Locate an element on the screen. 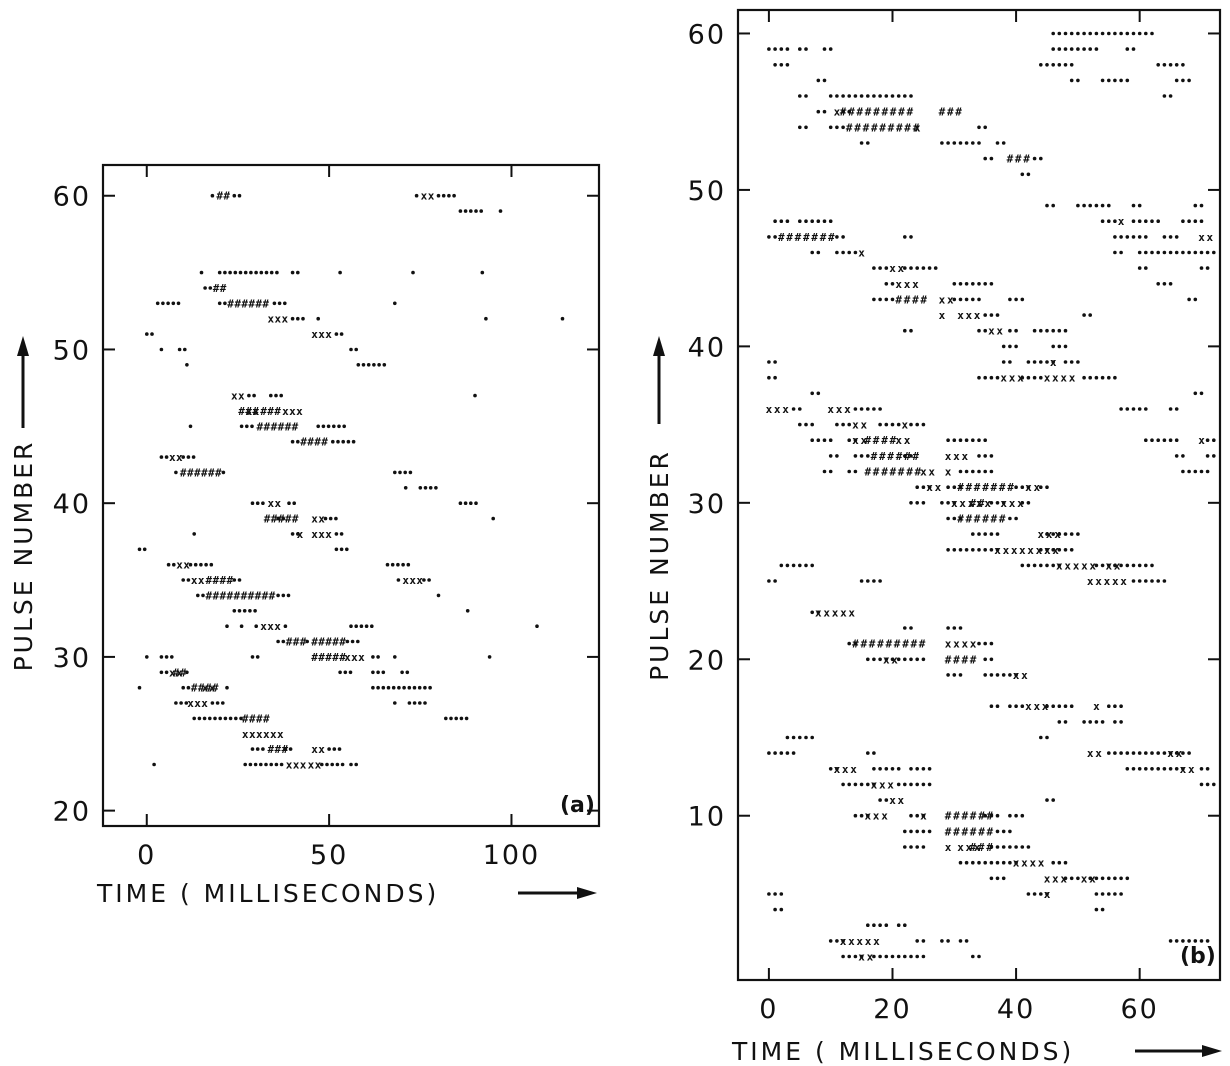 The width and height of the screenshot is (1230, 1066). pulse-row-34: x x x x x# # # # is located at coordinates (1013, 440).